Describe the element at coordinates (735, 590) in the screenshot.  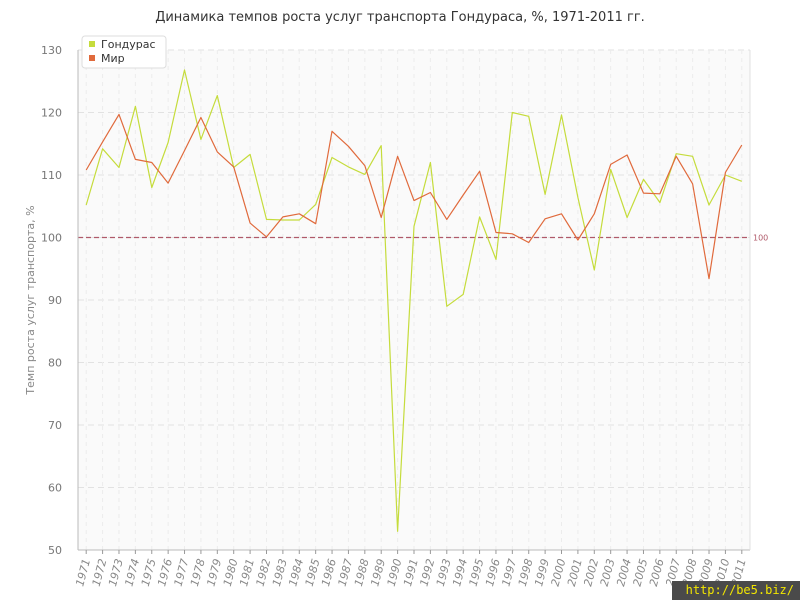
I see `watermark-link: http://be5.biz/` at that location.